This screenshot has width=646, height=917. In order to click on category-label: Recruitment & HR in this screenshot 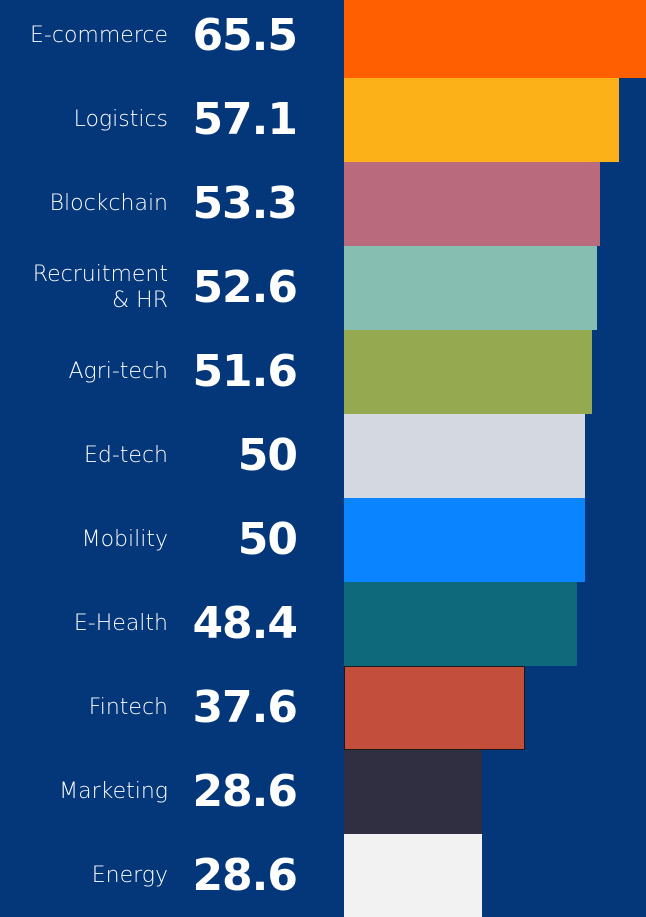, I will do `click(100, 287)`.